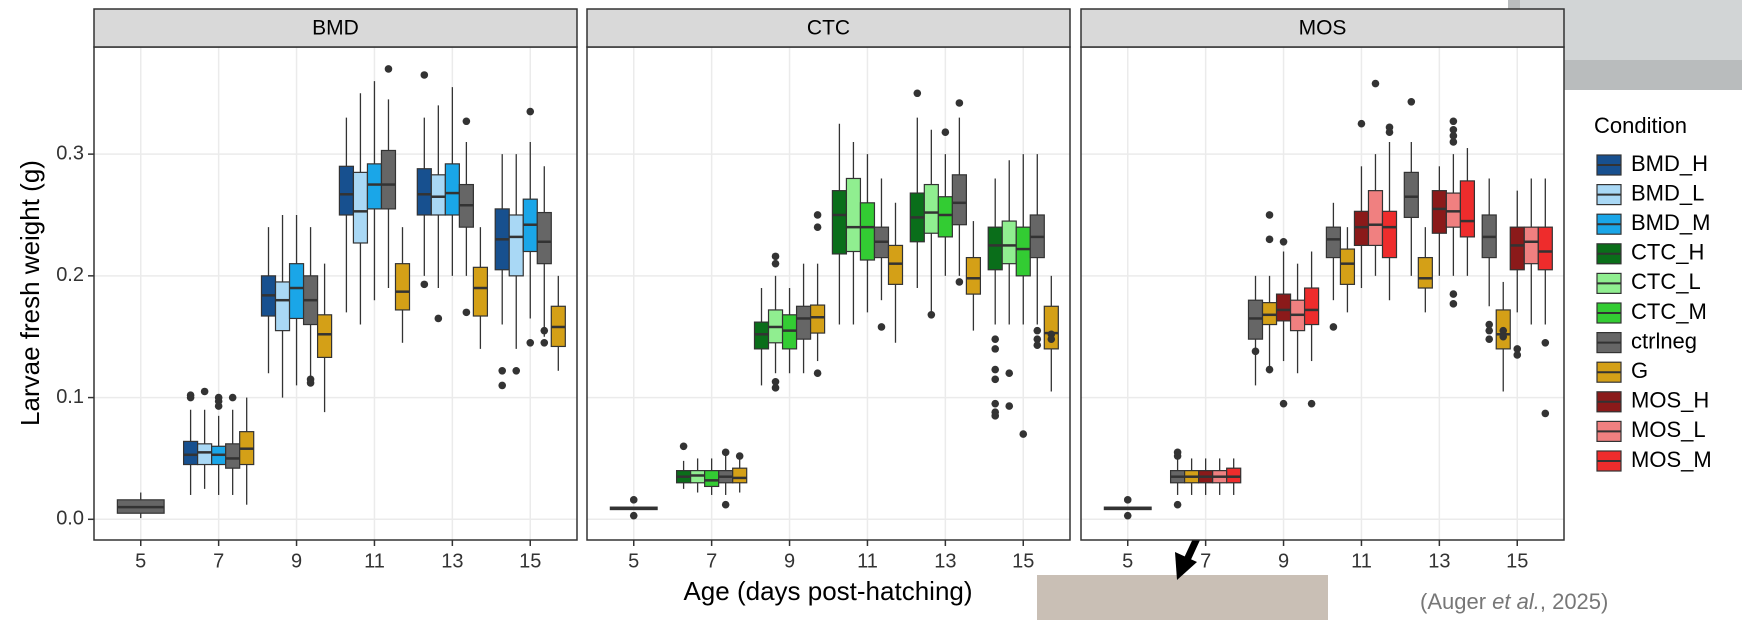  Describe the element at coordinates (1666, 281) in the screenshot. I see `legend-label: CTC_L` at that location.